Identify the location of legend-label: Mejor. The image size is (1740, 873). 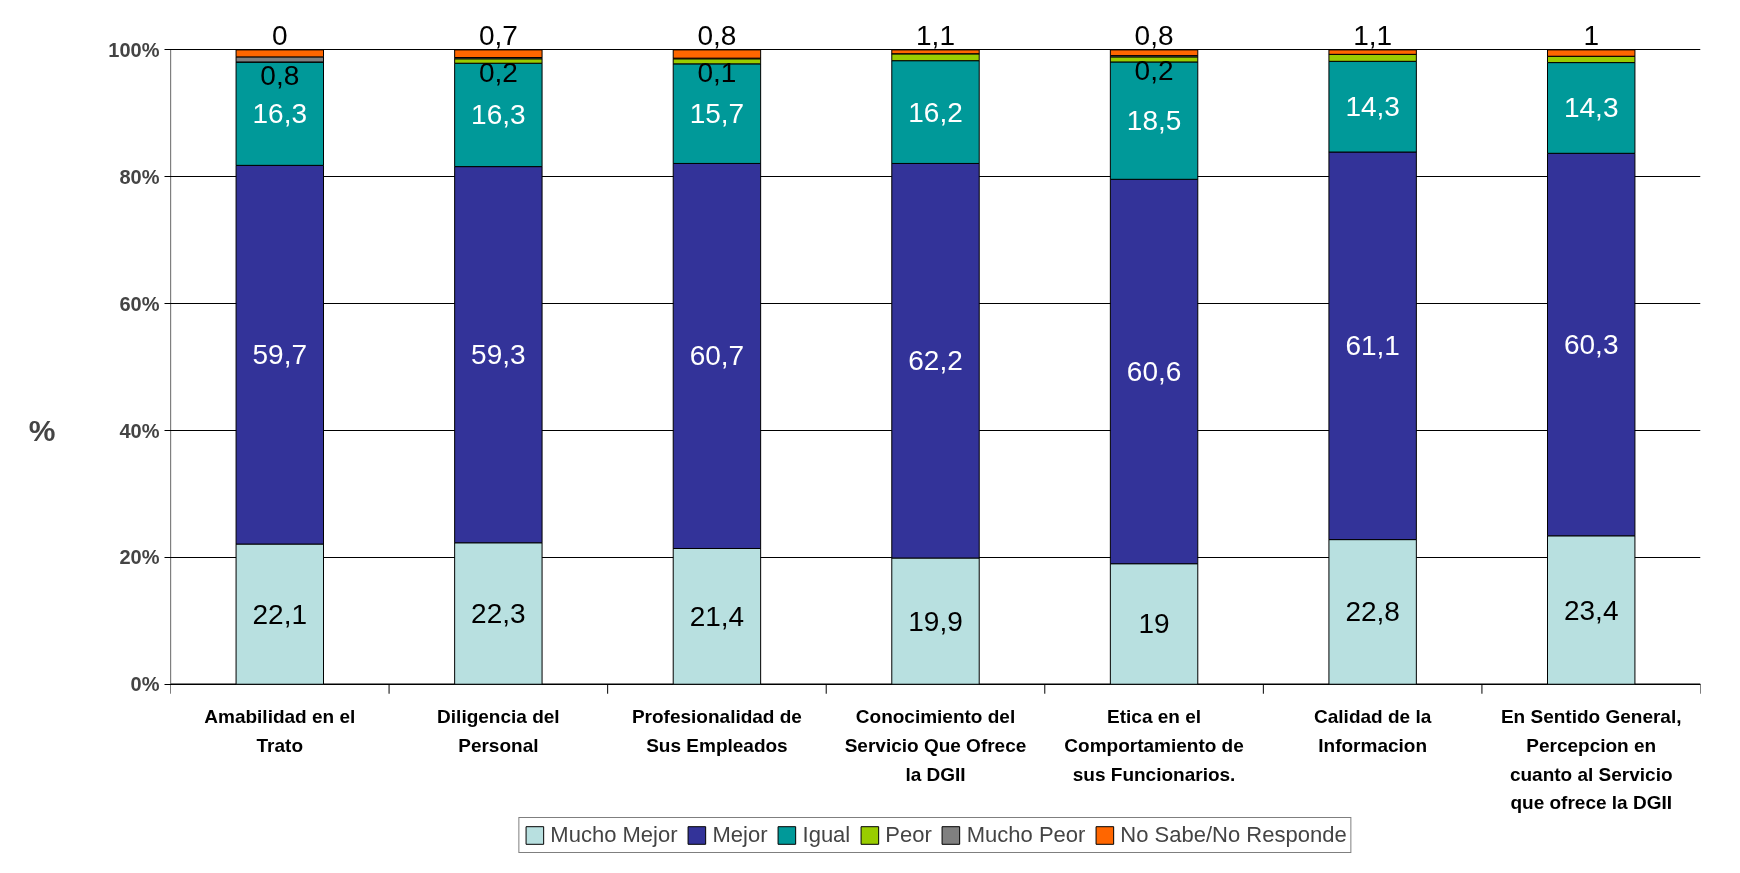
(740, 835).